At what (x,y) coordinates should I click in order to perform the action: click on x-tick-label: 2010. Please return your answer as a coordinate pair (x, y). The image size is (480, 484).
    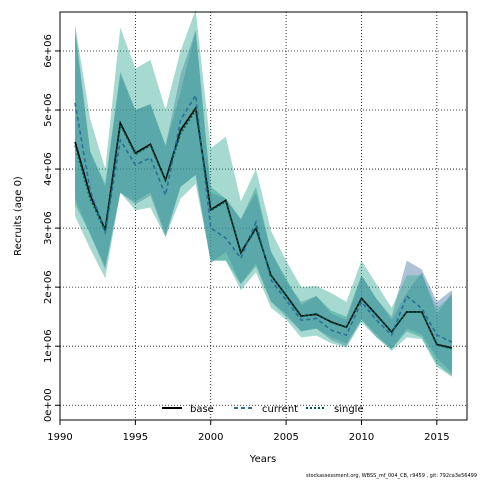
    Looking at the image, I should click on (361, 437).